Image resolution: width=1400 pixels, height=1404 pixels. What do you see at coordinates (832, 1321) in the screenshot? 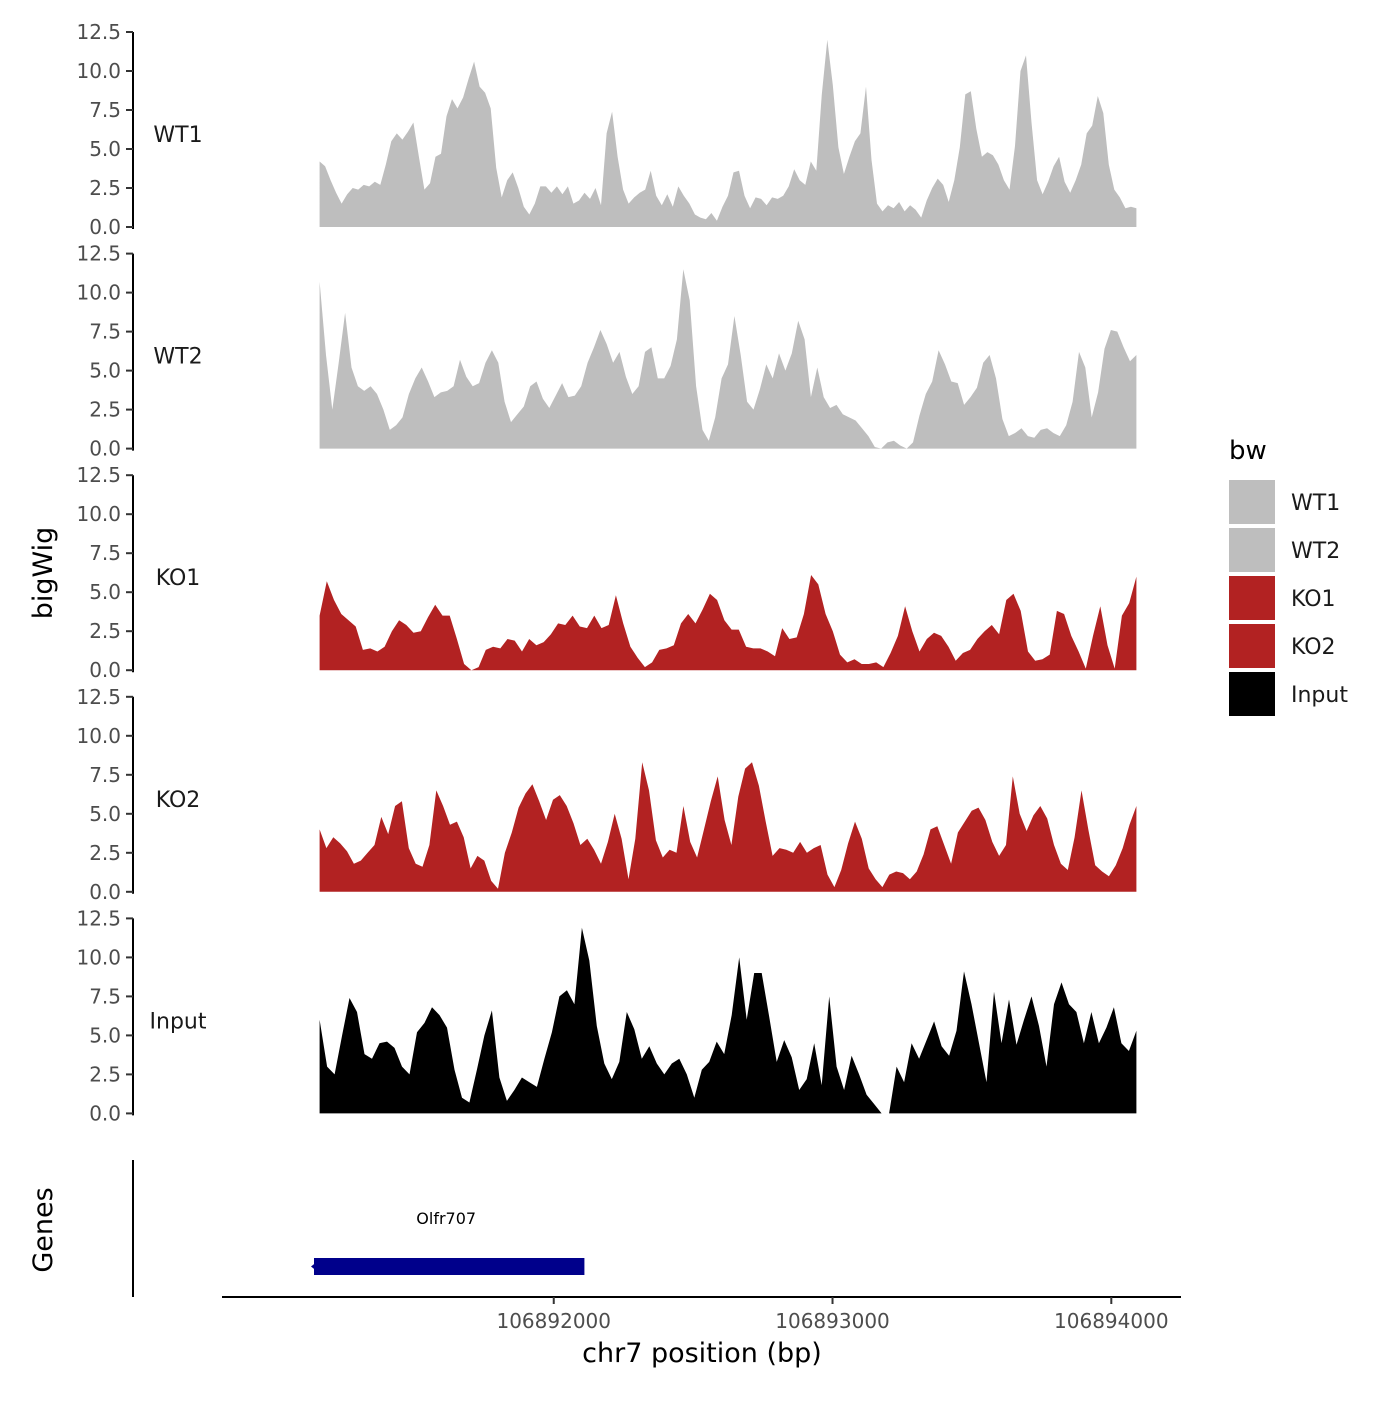
I see `x-tick-label: 106893000` at bounding box center [832, 1321].